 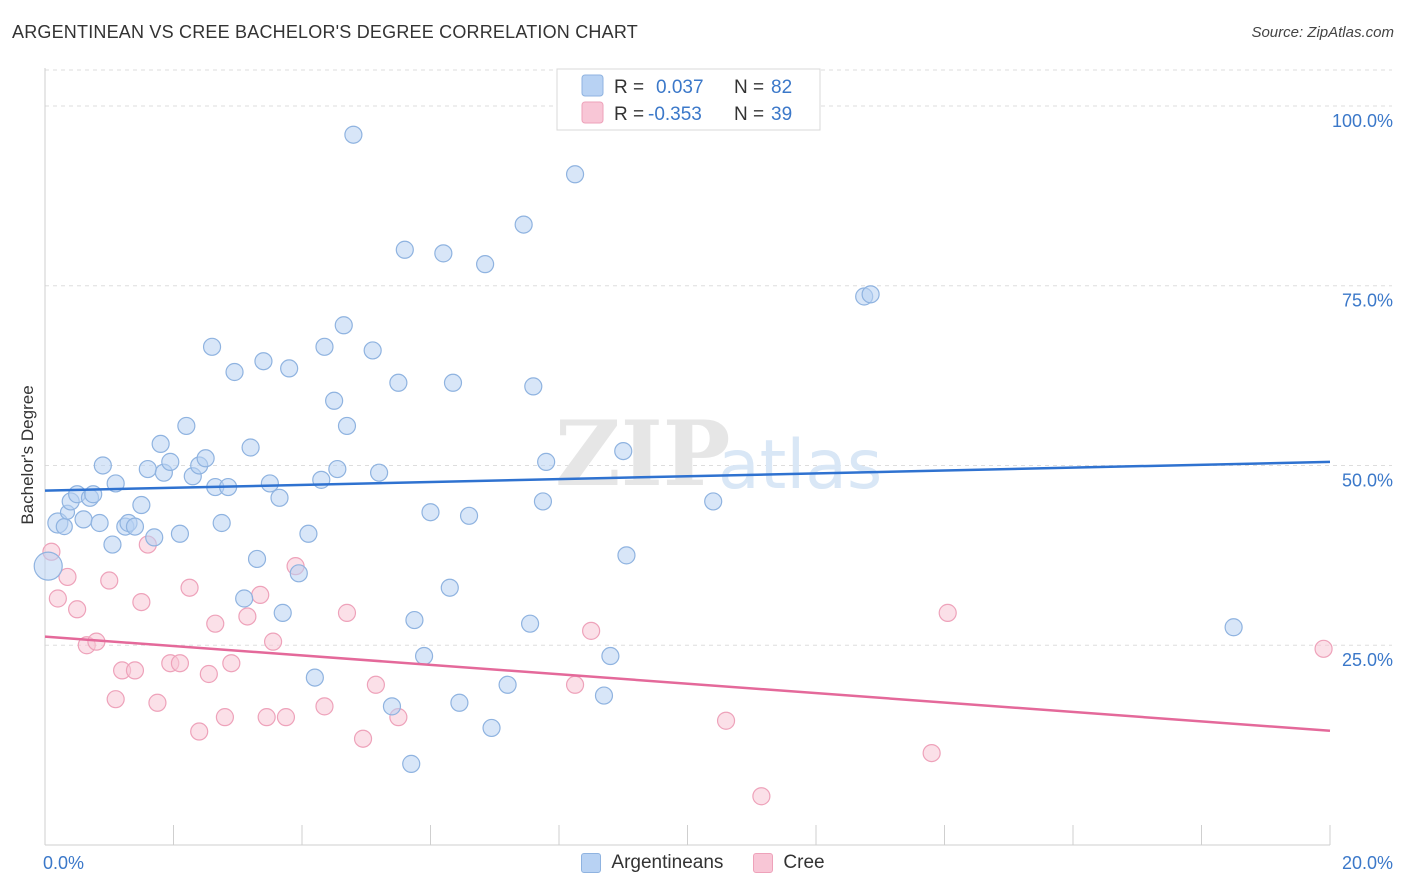 I want to click on legend-swatch-argentineans, so click(x=592, y=85).